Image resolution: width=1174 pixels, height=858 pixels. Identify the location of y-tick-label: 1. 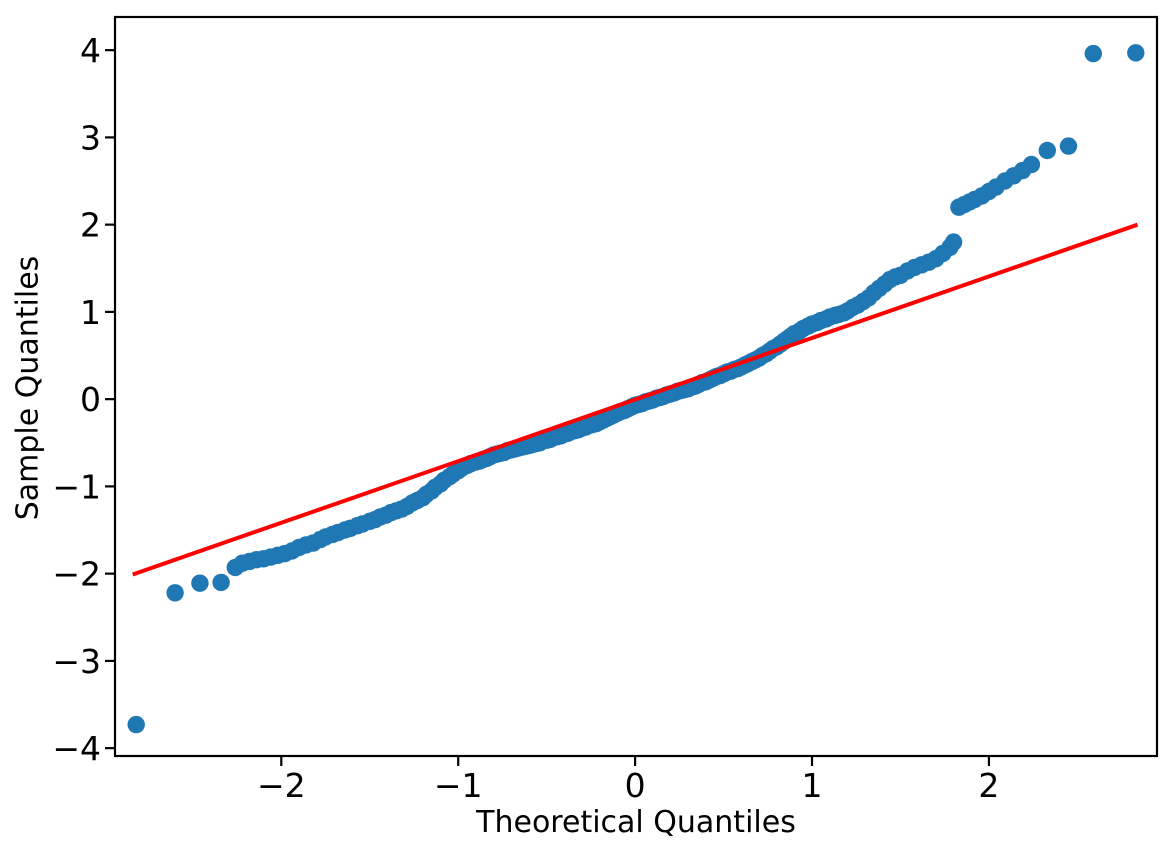
(90, 312).